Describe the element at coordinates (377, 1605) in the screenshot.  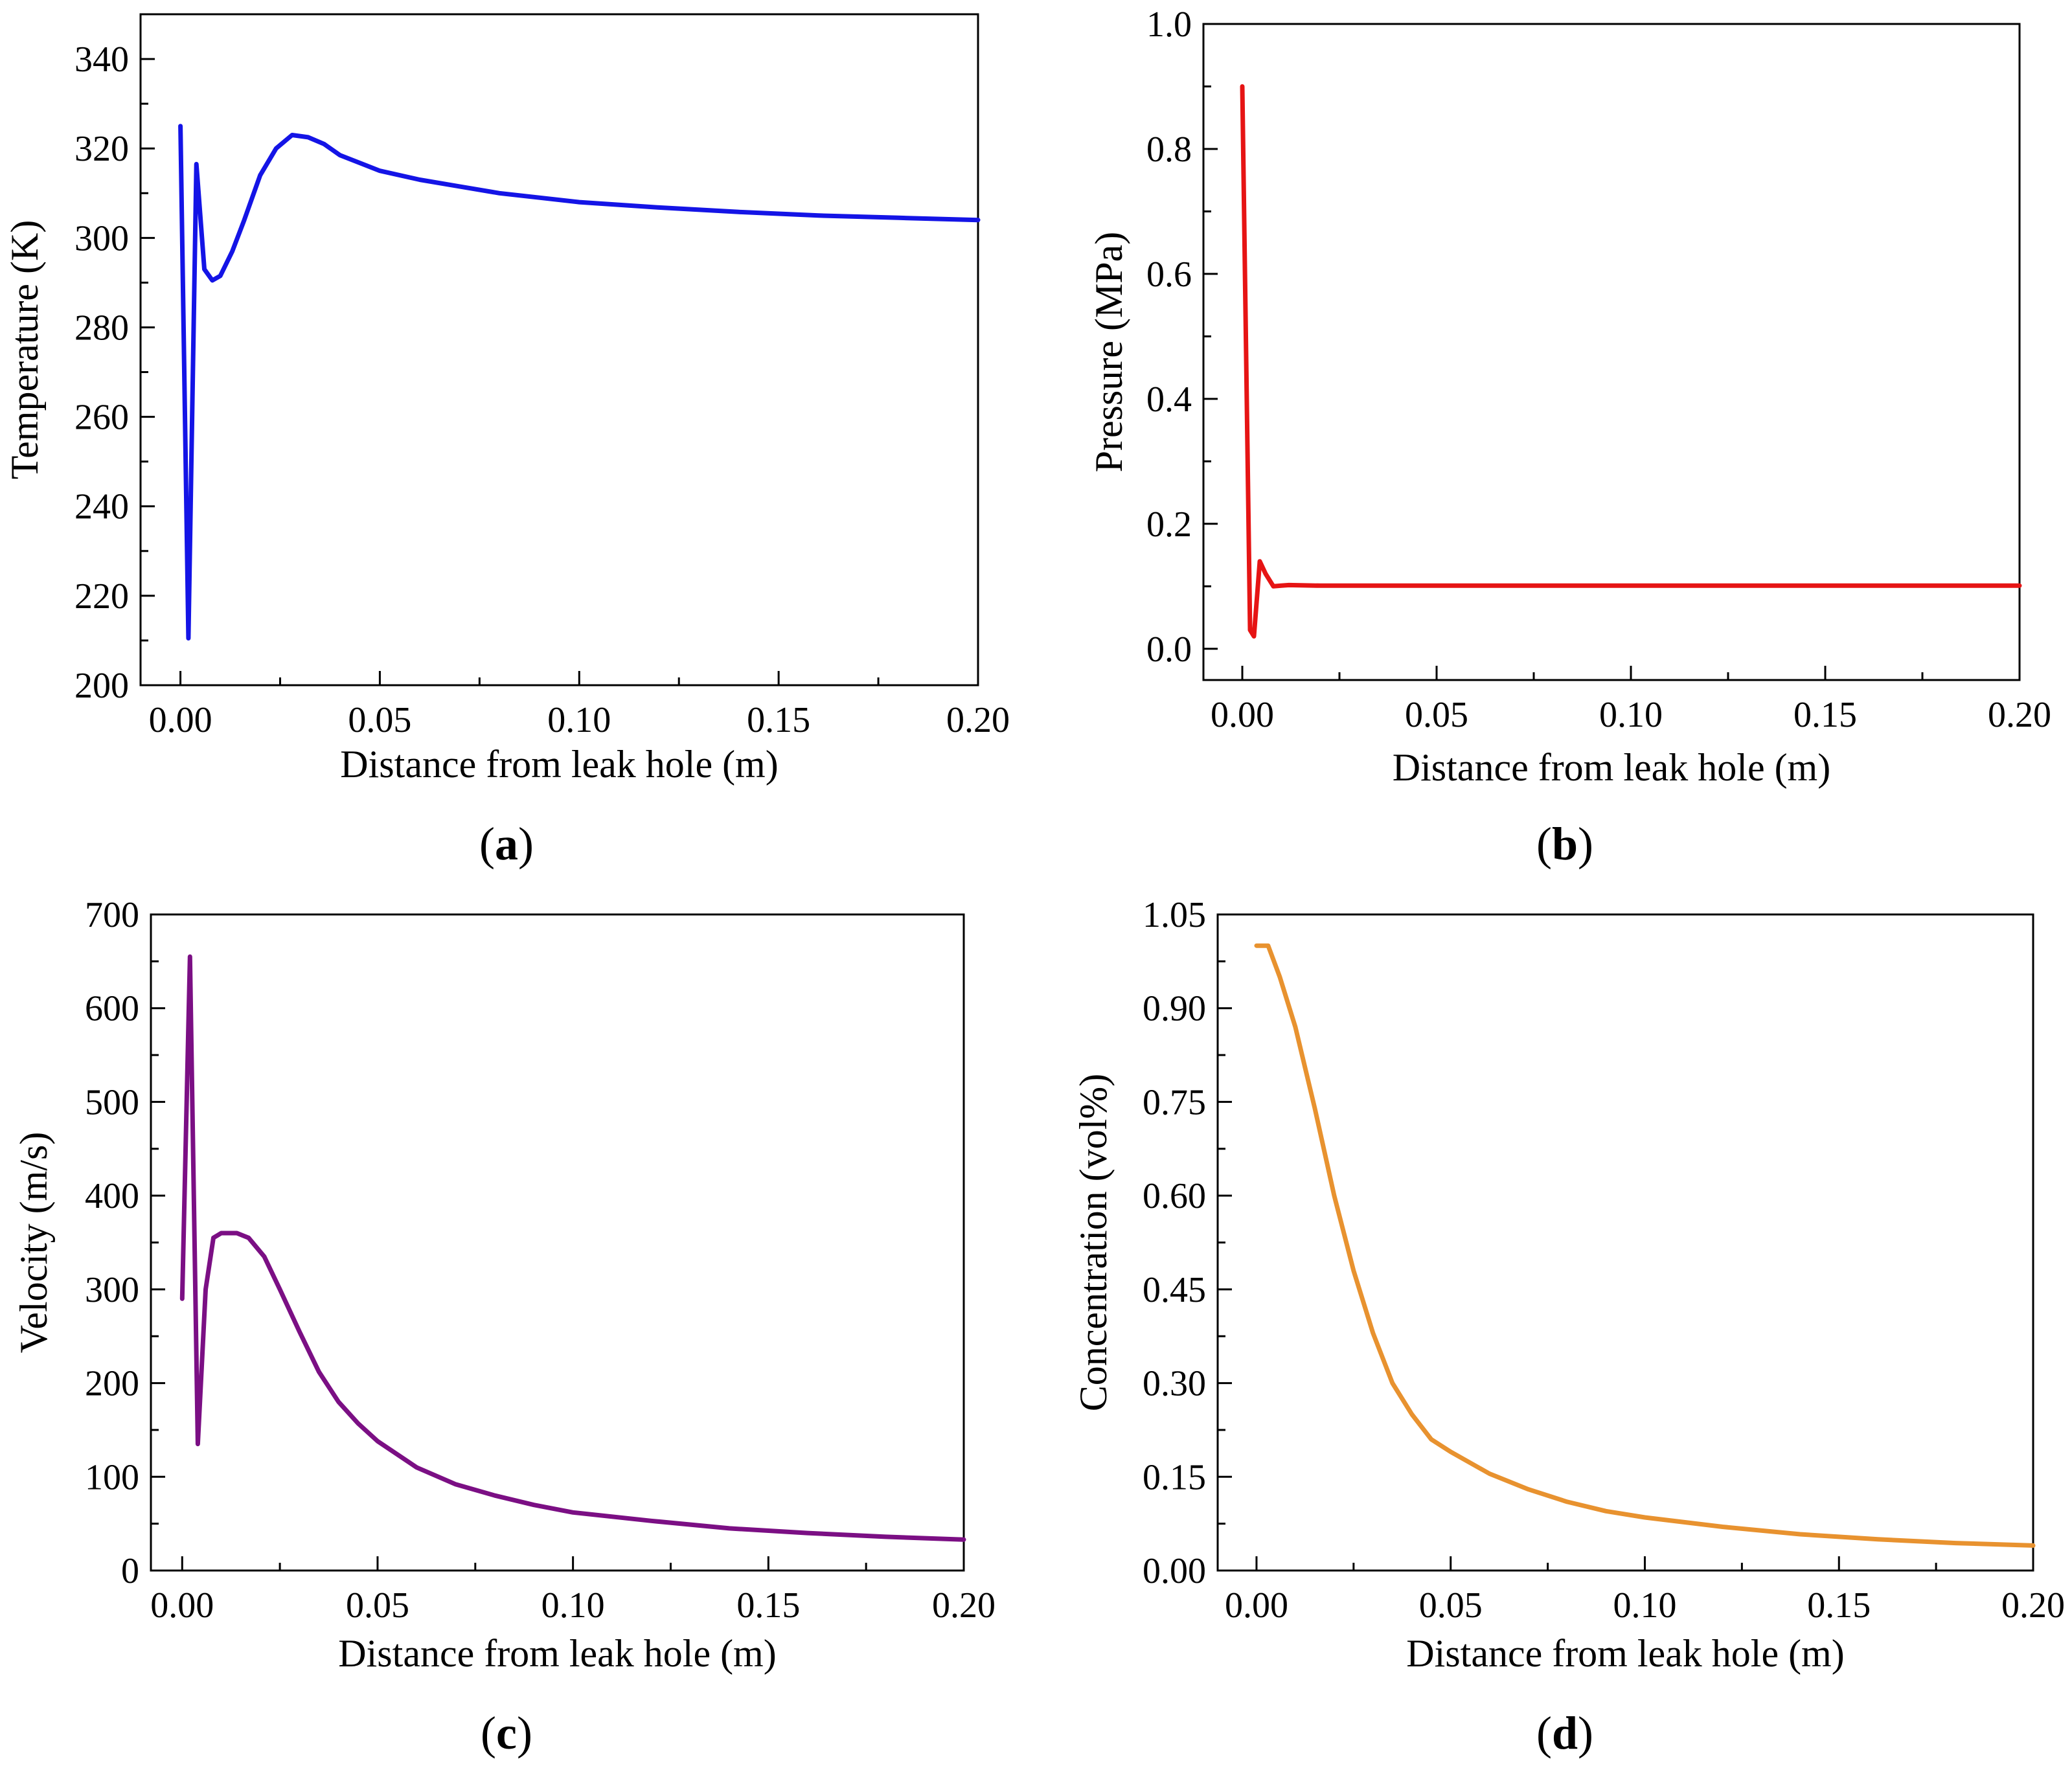
I see `x-tick-label-c-1: 0.05` at that location.